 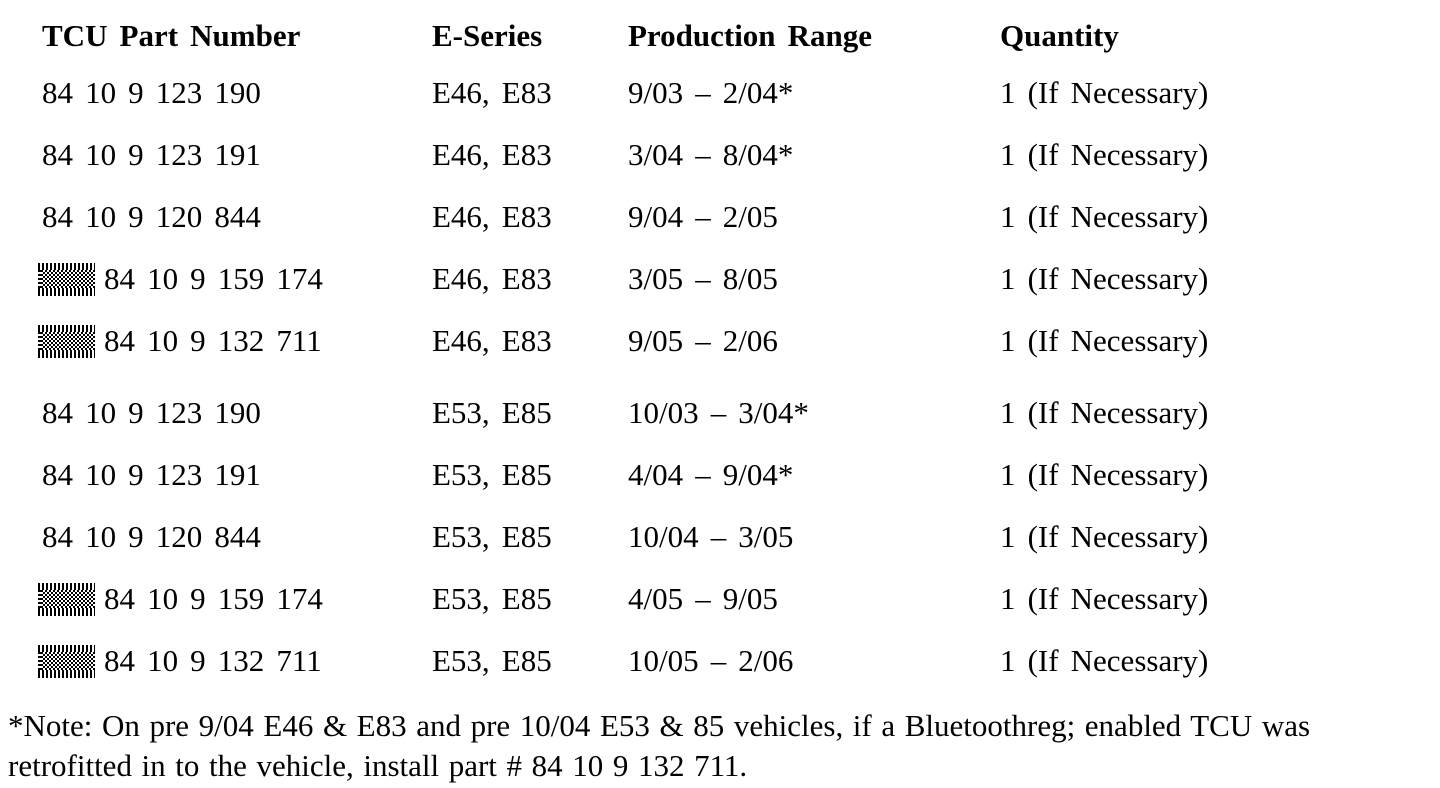 What do you see at coordinates (711, 92) in the screenshot?
I see `production-range-cell: 9/03 – 2/04*` at bounding box center [711, 92].